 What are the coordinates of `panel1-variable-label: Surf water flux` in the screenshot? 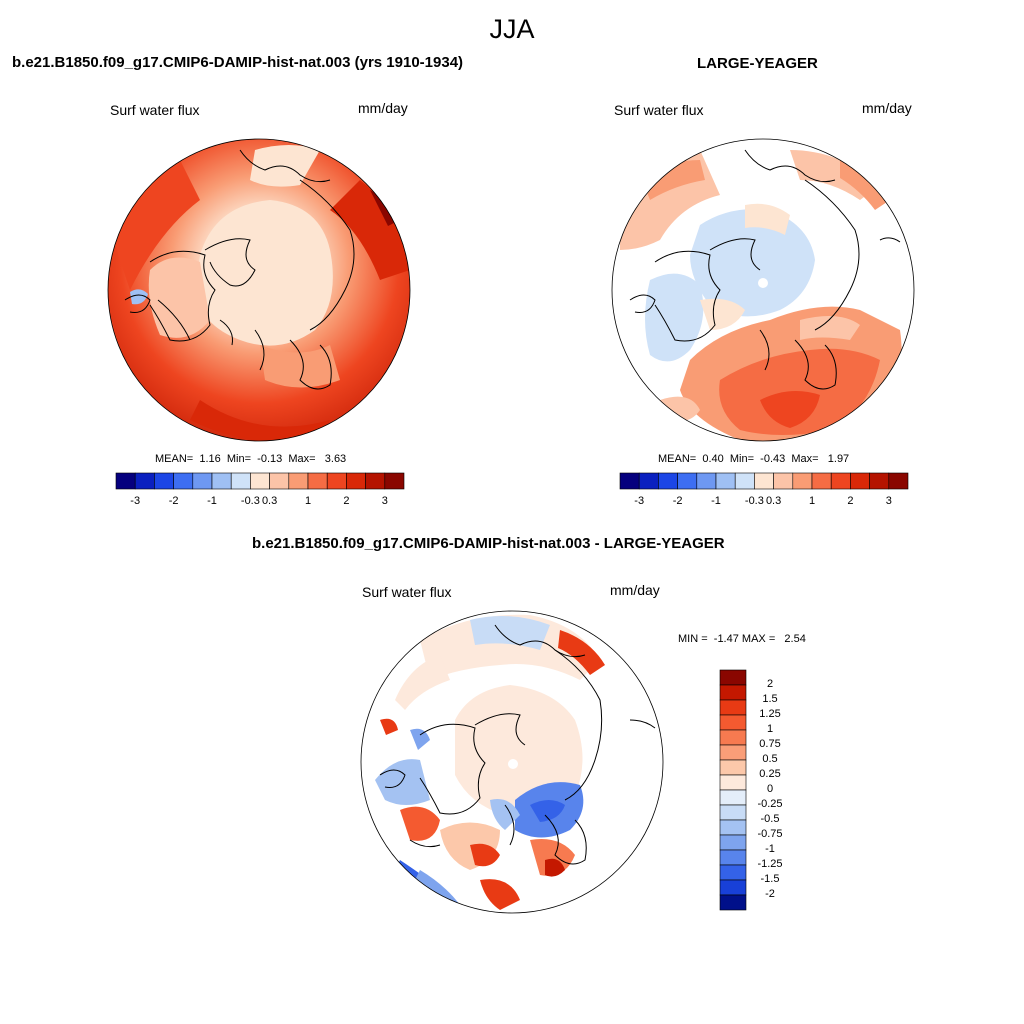 It's located at (155, 110).